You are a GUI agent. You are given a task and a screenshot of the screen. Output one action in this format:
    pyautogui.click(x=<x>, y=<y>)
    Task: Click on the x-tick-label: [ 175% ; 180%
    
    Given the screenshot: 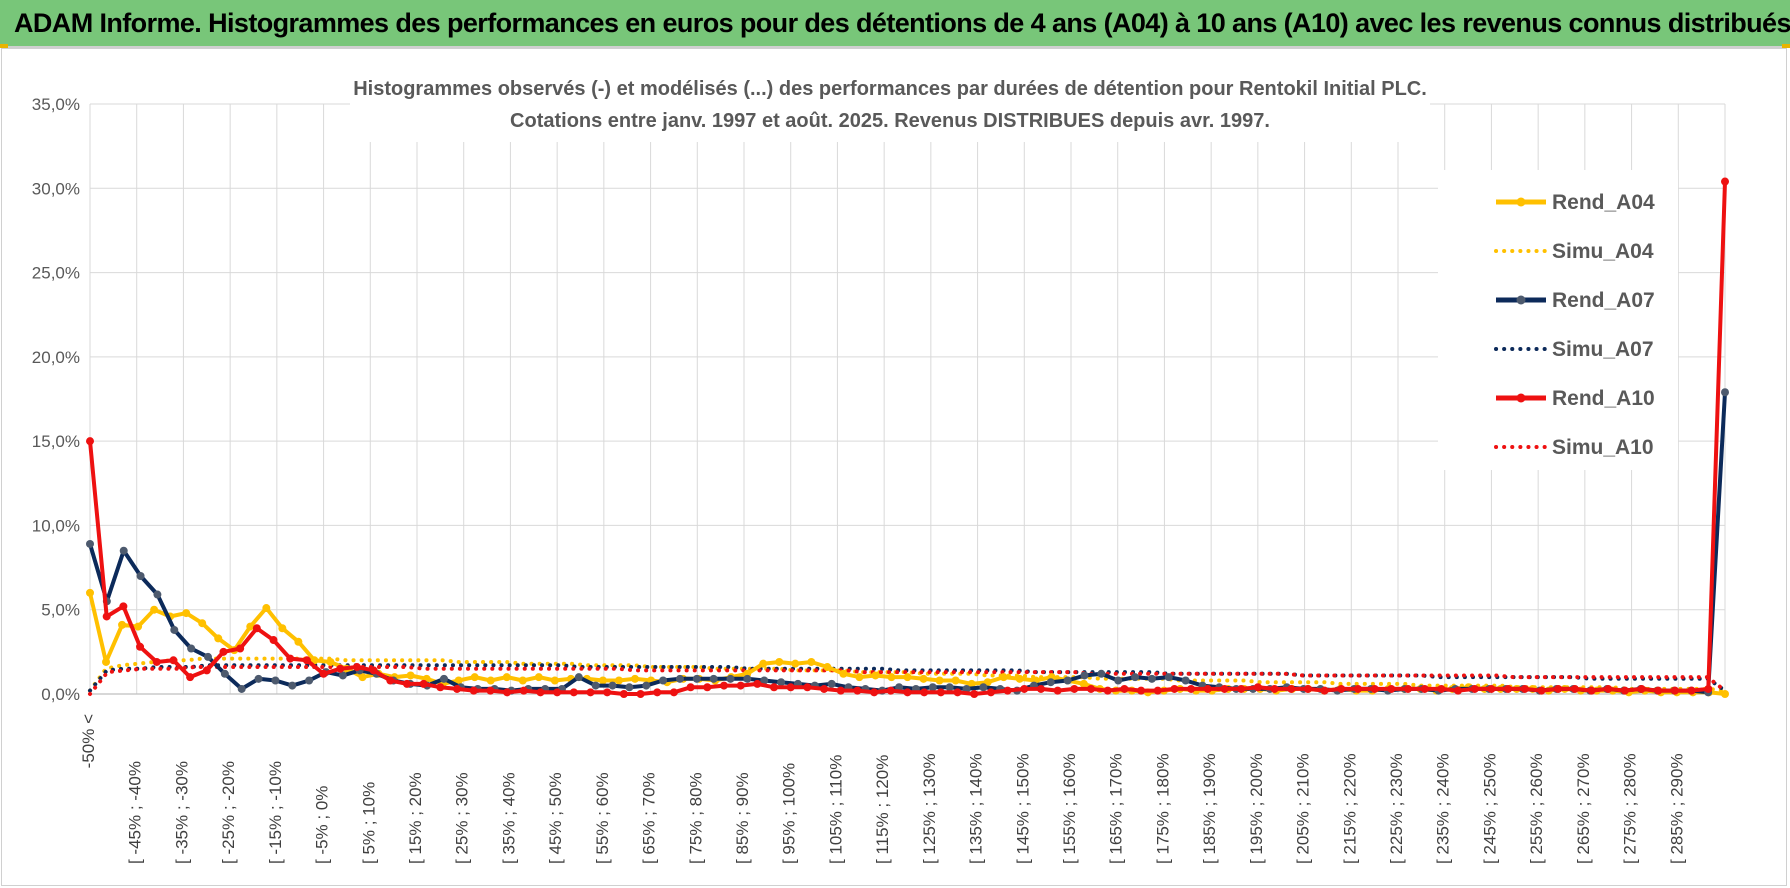 What is the action you would take?
    pyautogui.click(x=1162, y=808)
    